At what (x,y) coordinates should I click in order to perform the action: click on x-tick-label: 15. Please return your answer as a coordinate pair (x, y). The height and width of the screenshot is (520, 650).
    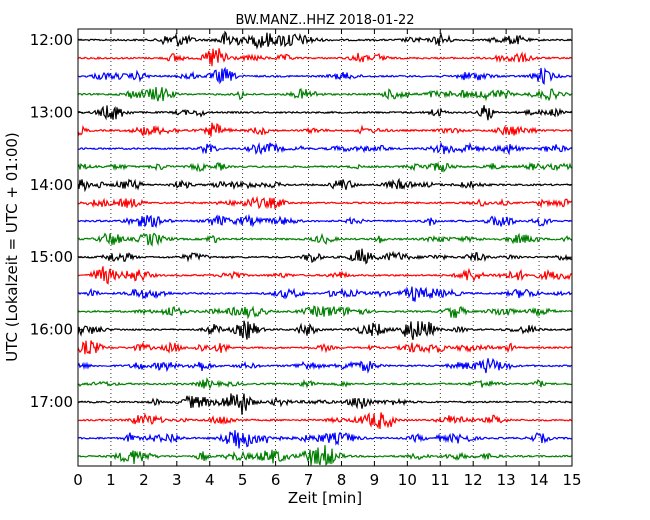
    Looking at the image, I should click on (571, 480).